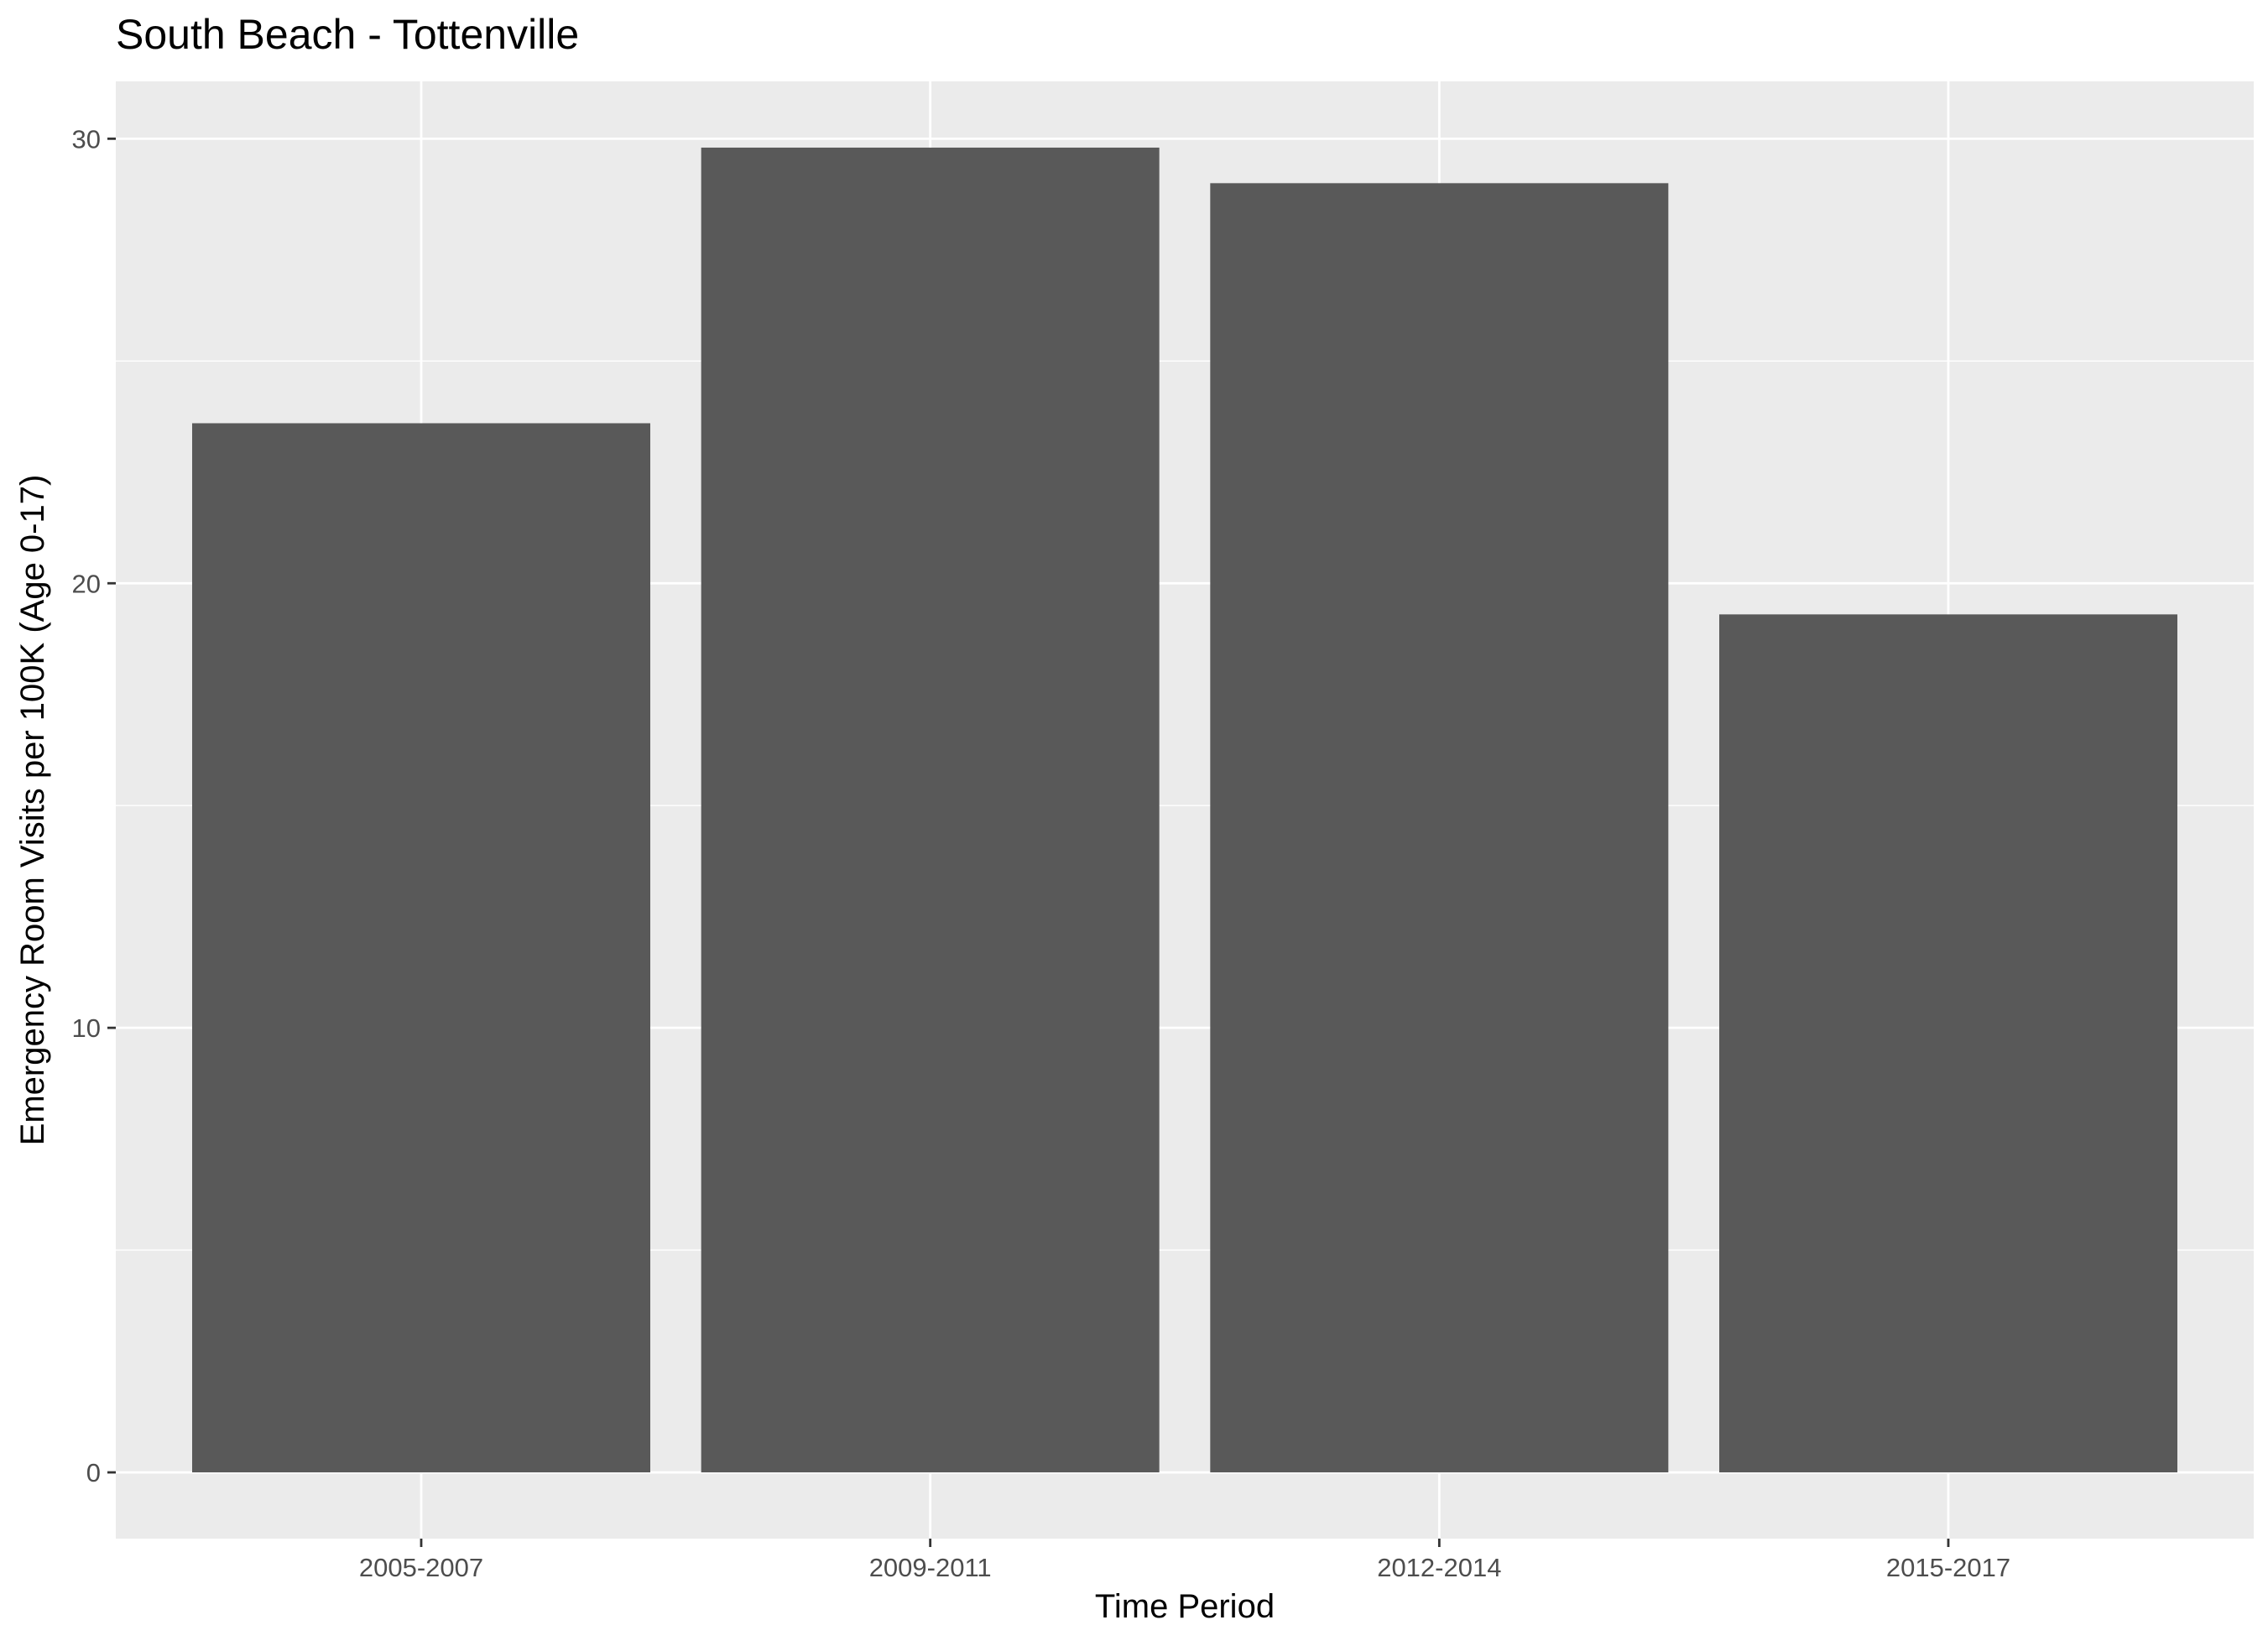 Image resolution: width=2268 pixels, height=1646 pixels. What do you see at coordinates (86, 139) in the screenshot?
I see `y-tick-label: 30` at bounding box center [86, 139].